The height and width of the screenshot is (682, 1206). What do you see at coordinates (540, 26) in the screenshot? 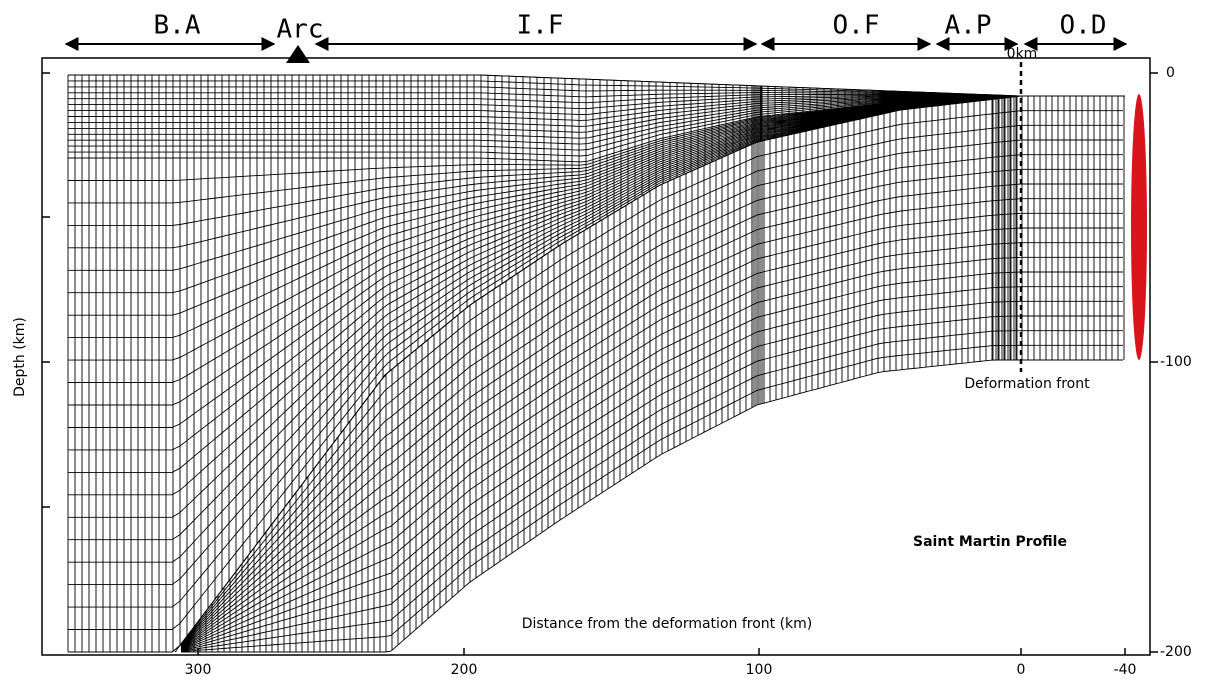
I see `region-label: I.F` at bounding box center [540, 26].